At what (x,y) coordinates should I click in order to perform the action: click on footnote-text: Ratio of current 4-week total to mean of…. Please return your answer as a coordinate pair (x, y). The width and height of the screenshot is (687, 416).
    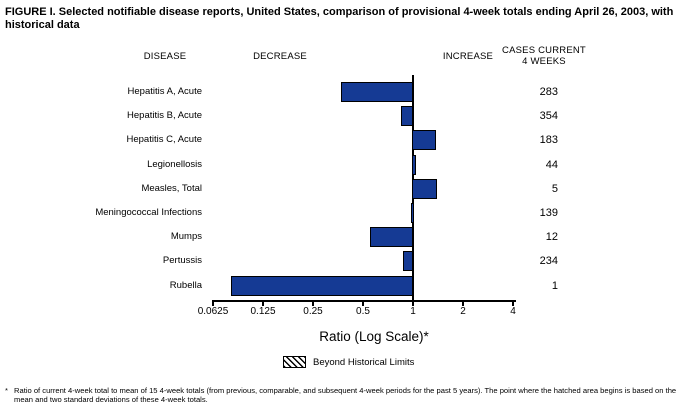
    Looking at the image, I should click on (345, 395).